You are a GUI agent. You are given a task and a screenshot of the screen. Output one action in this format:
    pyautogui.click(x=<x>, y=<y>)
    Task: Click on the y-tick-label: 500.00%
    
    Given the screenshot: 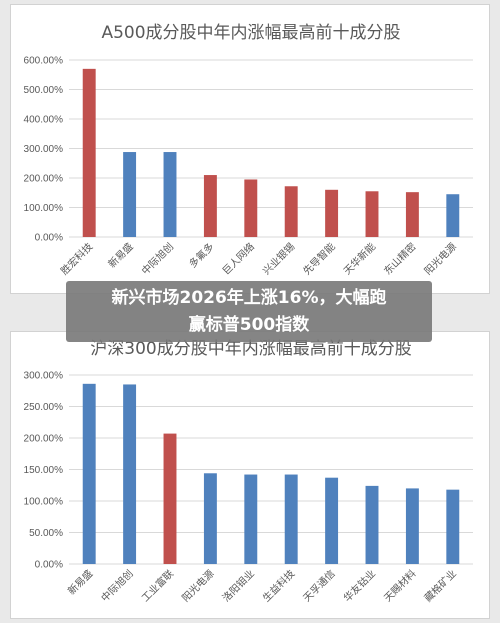 What is the action you would take?
    pyautogui.click(x=44, y=90)
    